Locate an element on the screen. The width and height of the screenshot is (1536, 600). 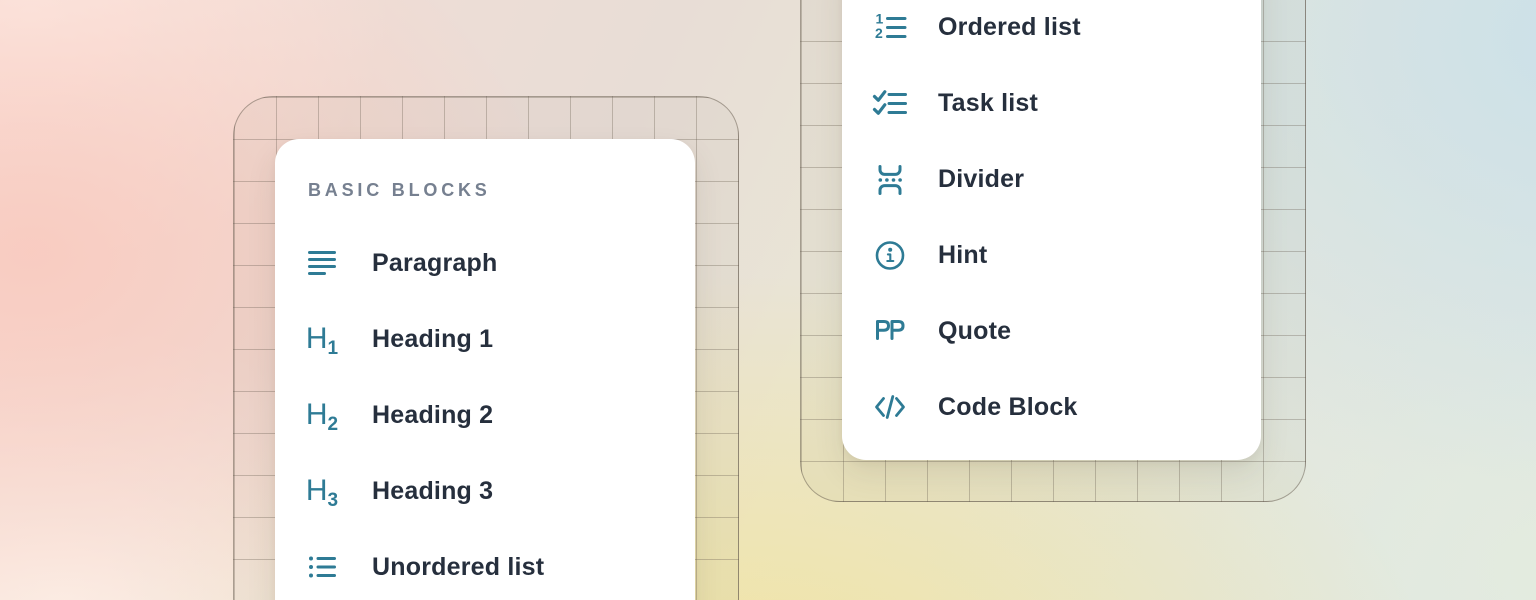
menu-item-divider: Divider is located at coordinates (1051, 179).